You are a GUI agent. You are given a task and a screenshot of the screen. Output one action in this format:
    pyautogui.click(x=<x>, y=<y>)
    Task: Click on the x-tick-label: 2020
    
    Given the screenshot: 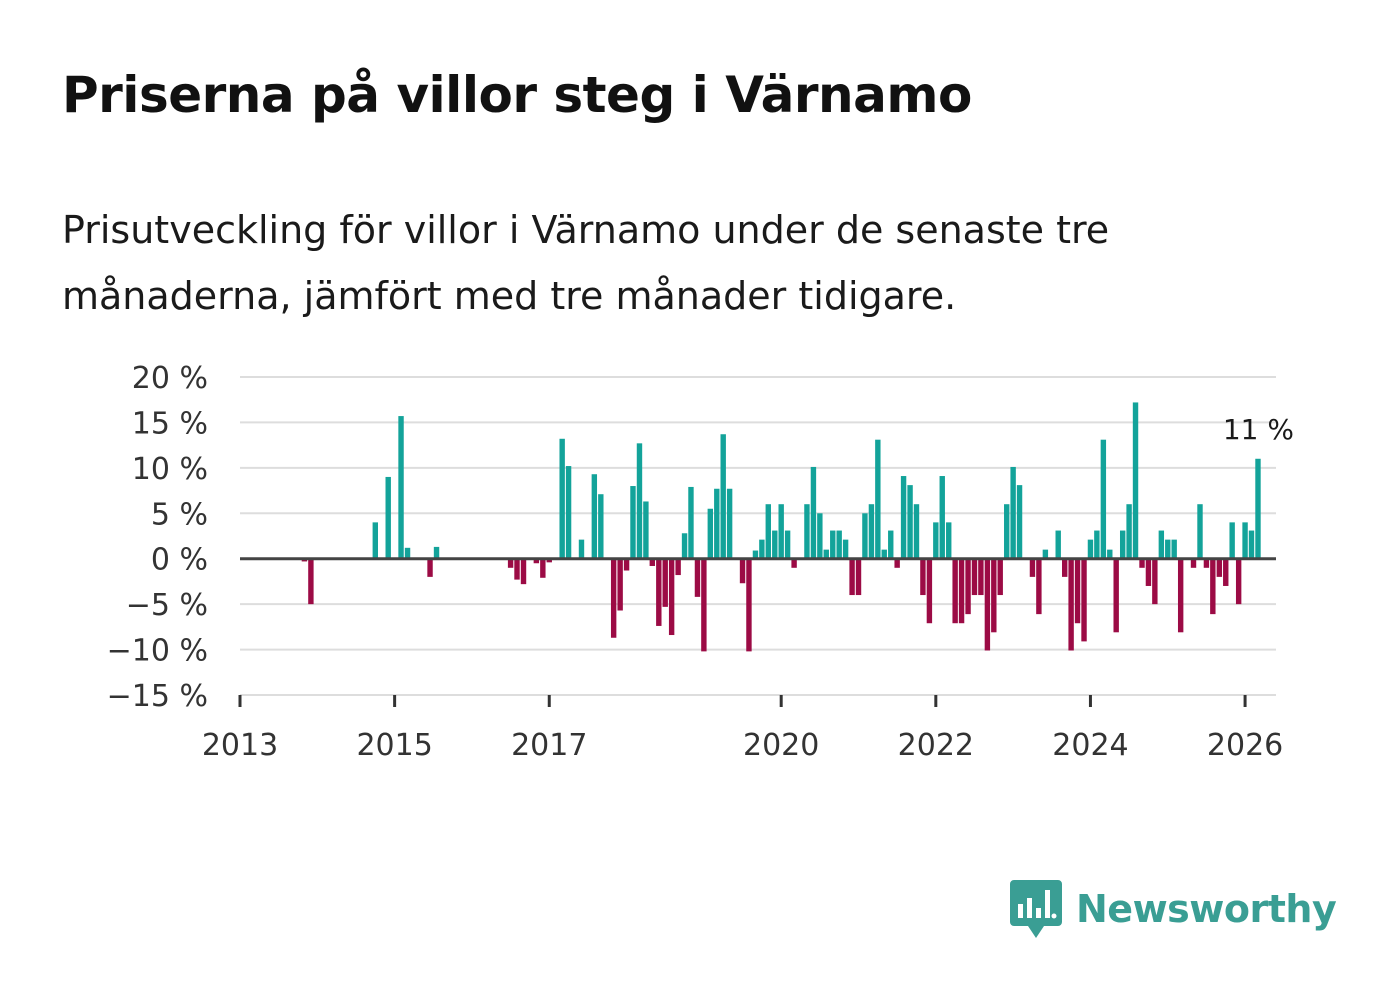 What is the action you would take?
    pyautogui.click(x=781, y=745)
    